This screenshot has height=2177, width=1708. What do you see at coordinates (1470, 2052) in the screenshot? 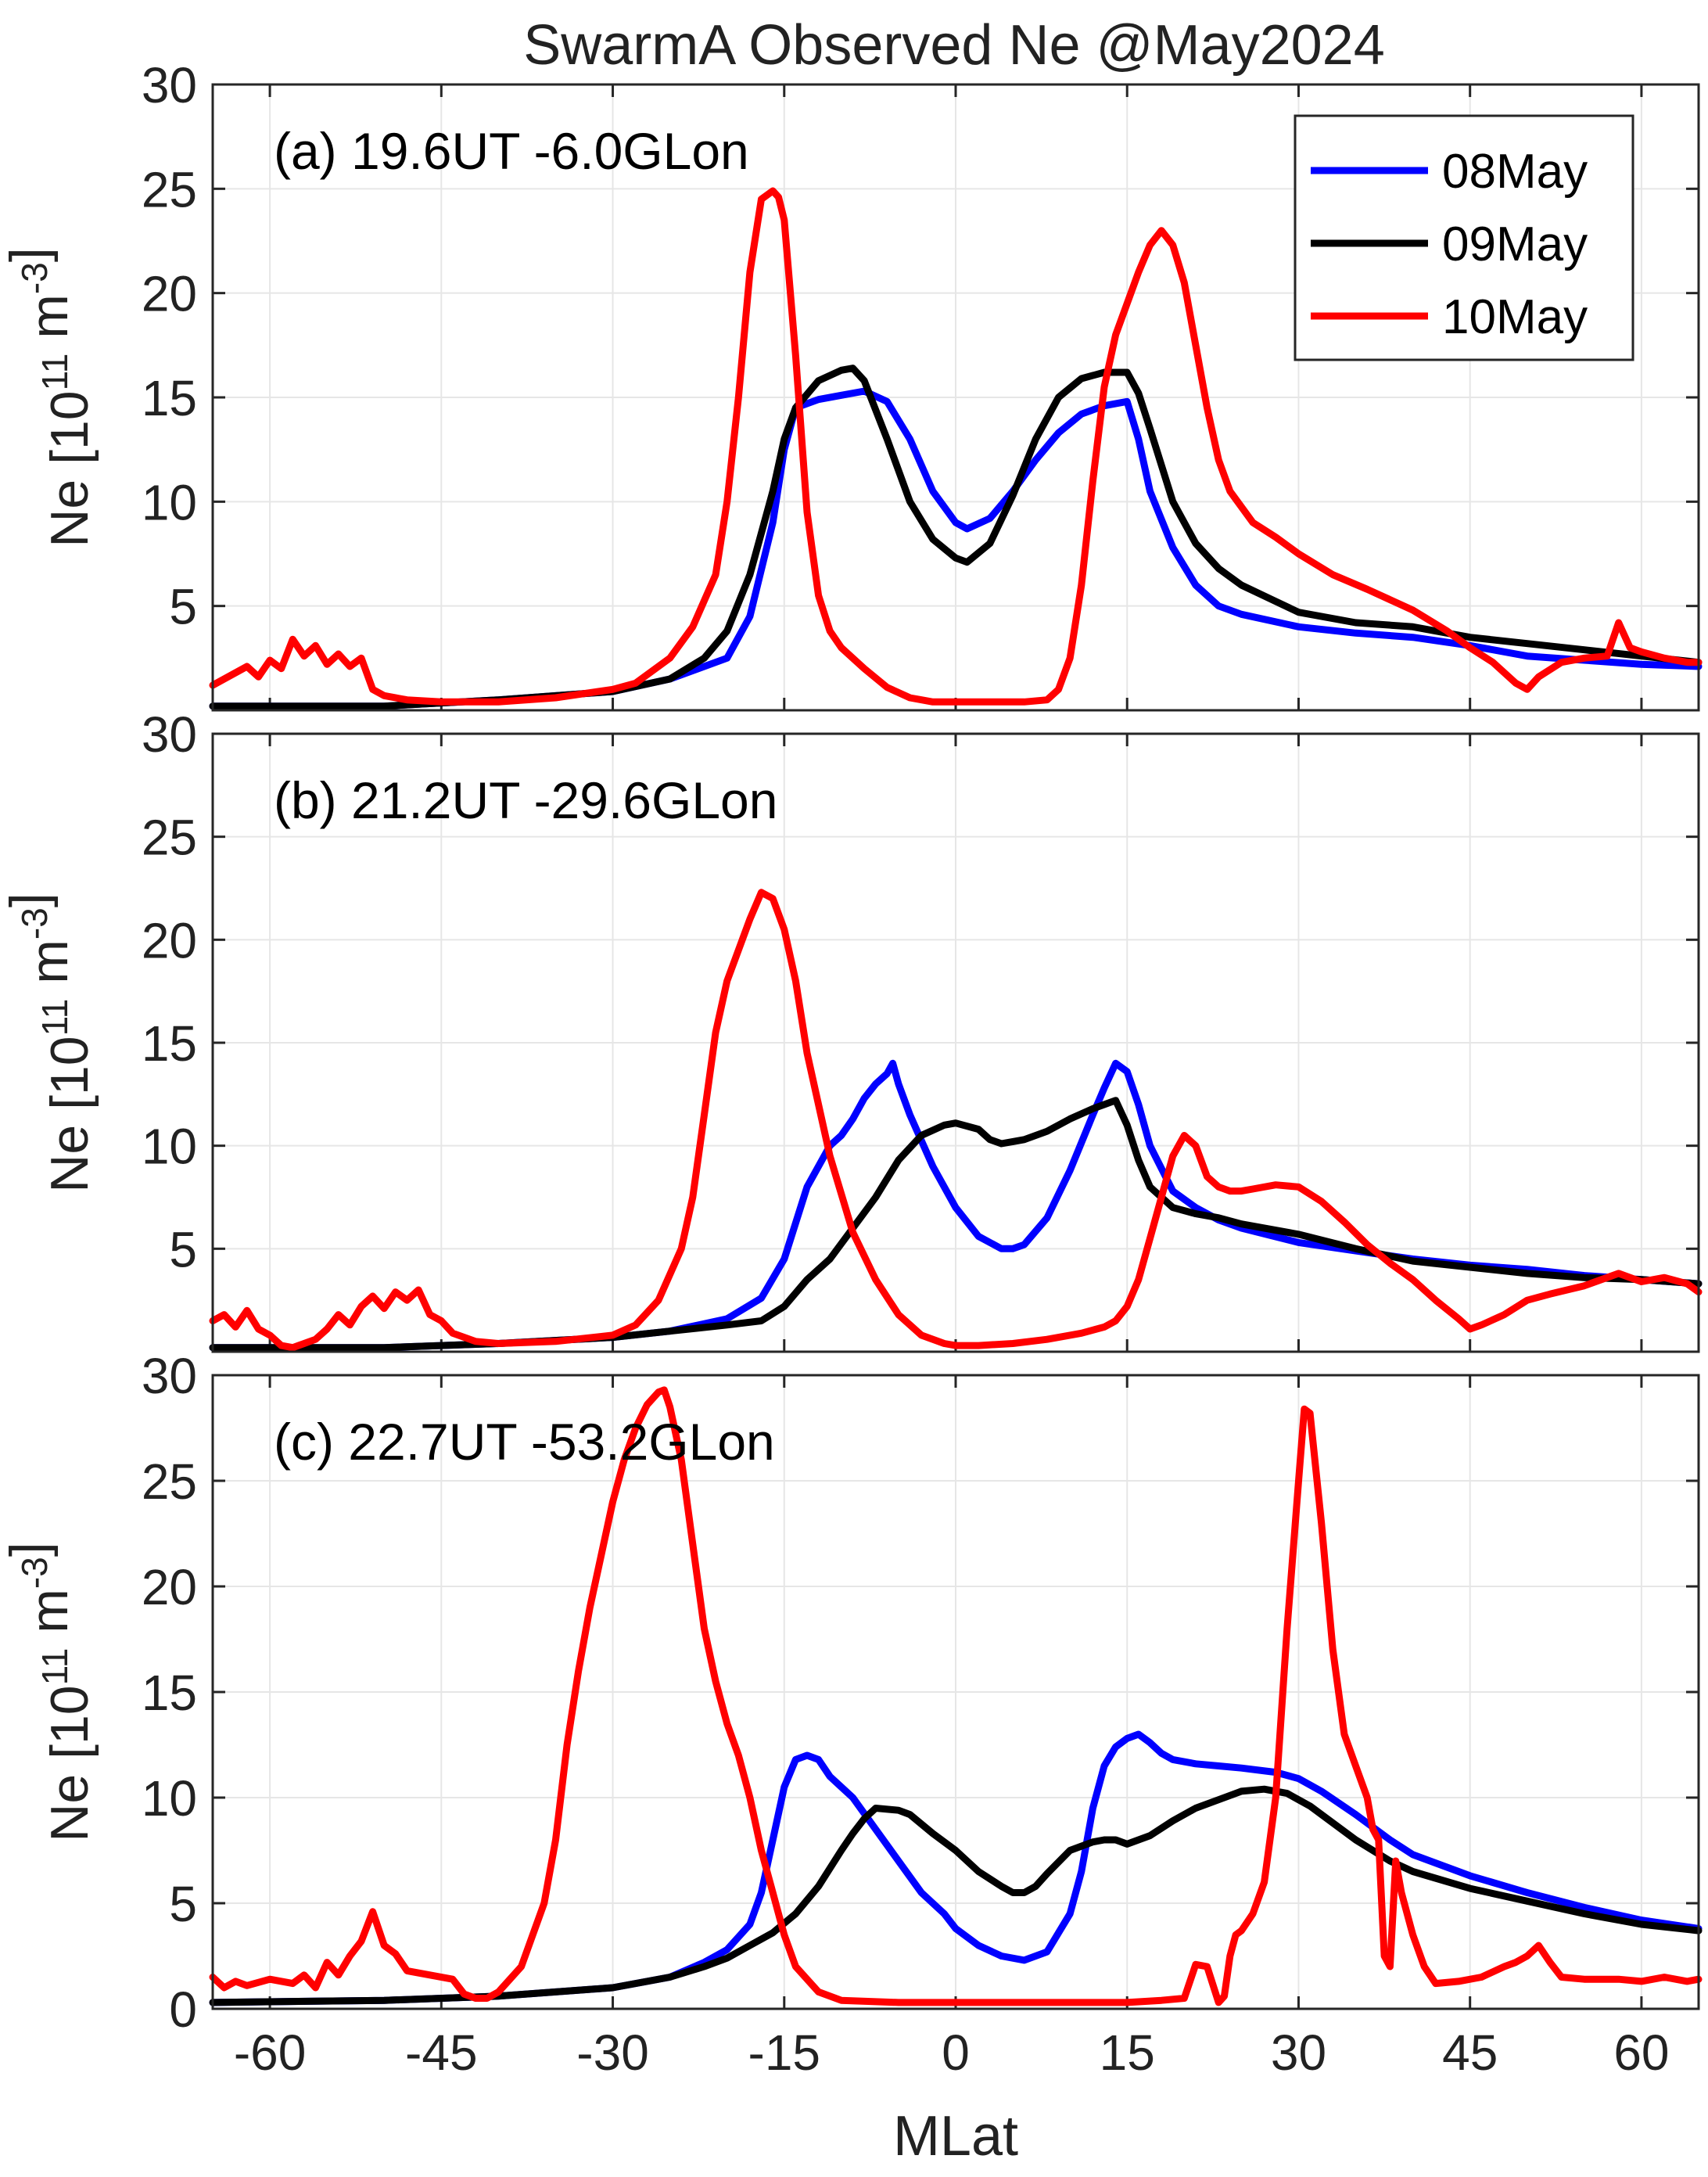
I see `x-tick-label: 45` at bounding box center [1470, 2052].